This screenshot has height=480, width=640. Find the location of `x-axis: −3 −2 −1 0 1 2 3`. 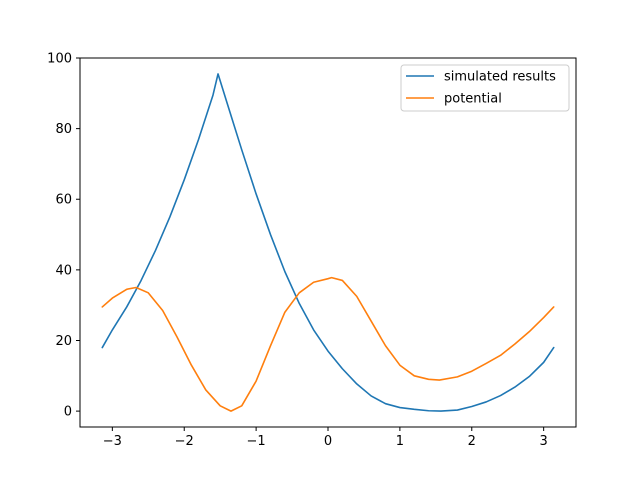

x-axis: −3 −2 −1 0 1 2 3 is located at coordinates (325, 438).